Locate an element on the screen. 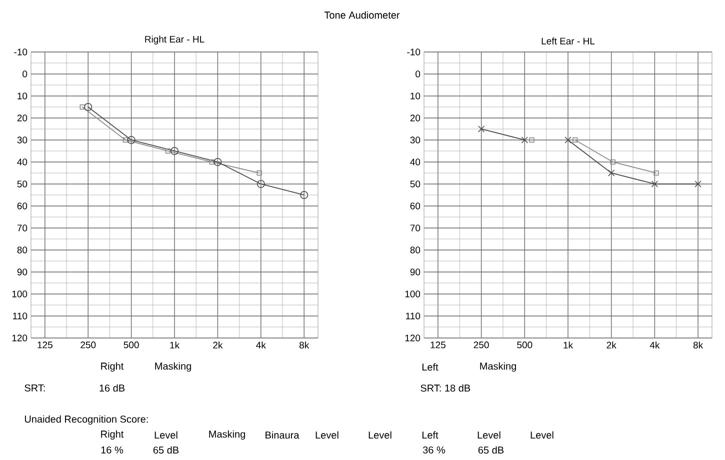 The width and height of the screenshot is (725, 460). text: 16 % is located at coordinates (112, 450).